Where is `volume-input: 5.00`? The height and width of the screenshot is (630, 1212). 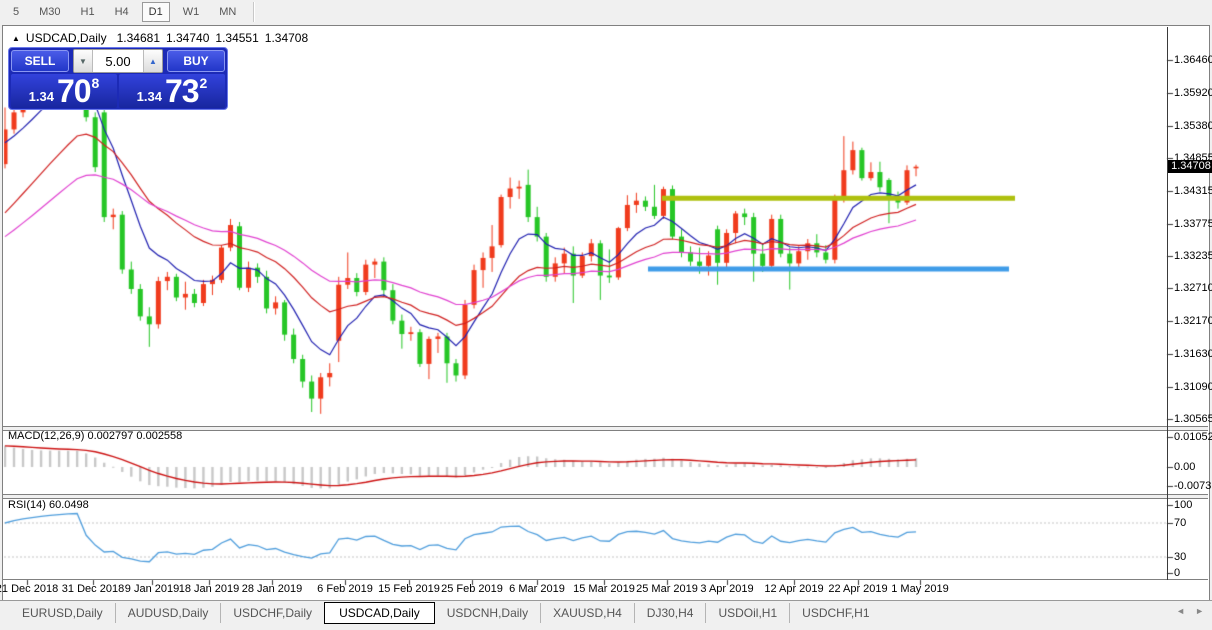
volume-input: 5.00 is located at coordinates (118, 61).